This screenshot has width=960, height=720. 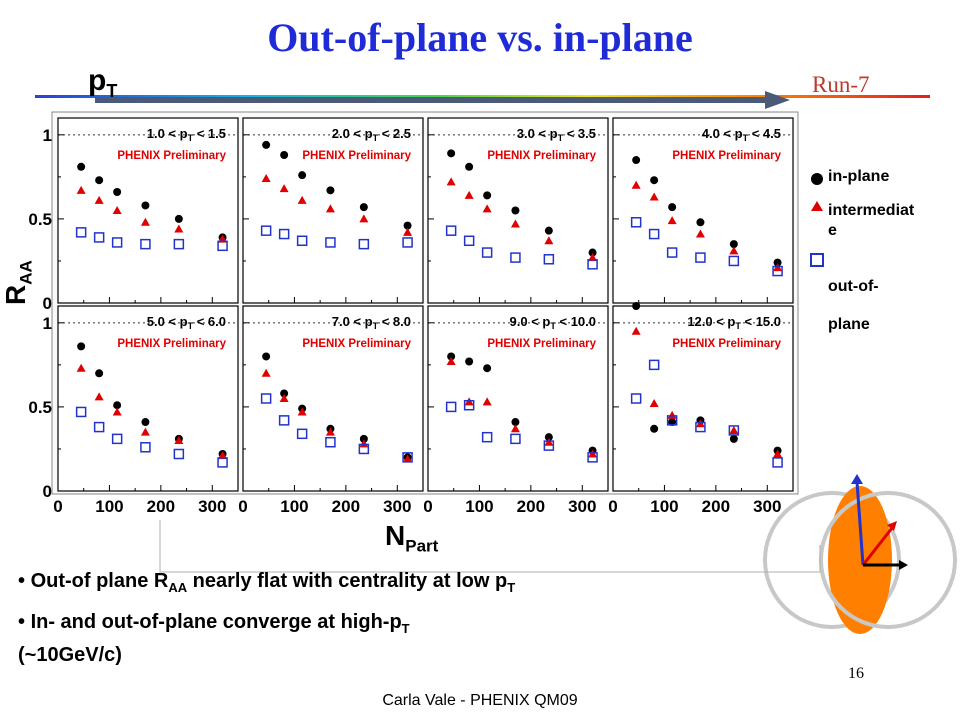 I want to click on panel-pt-label: 9.0 < pT < 10.0, so click(x=553, y=322).